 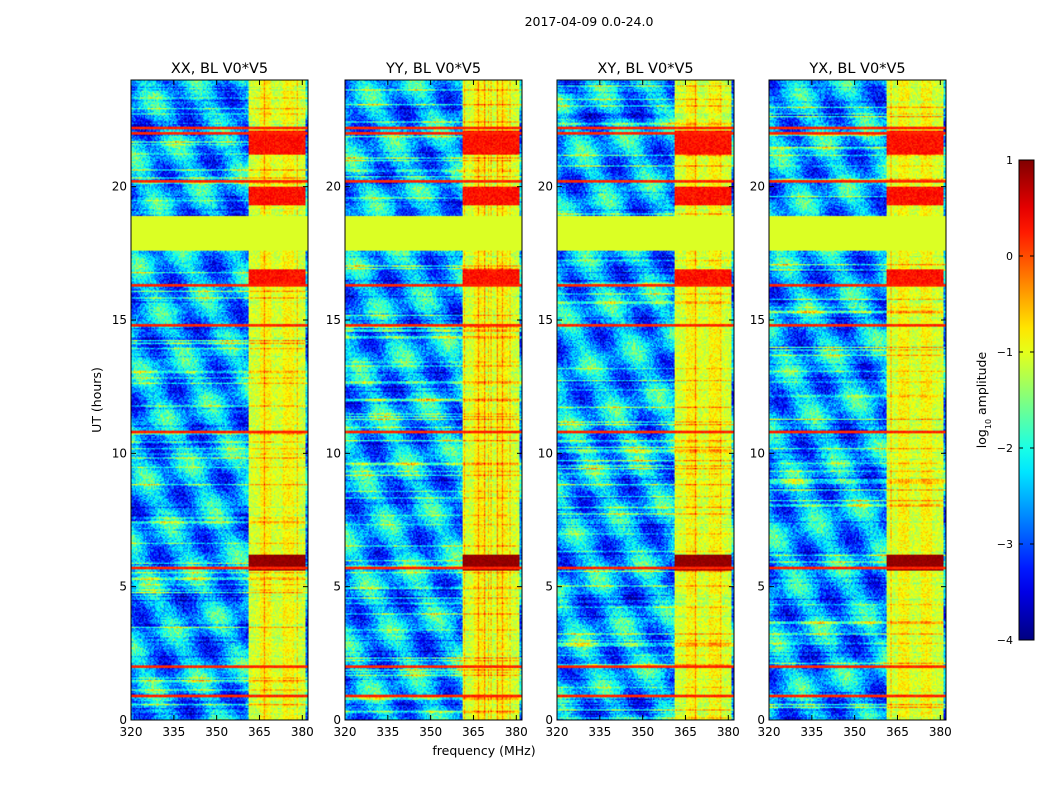 What do you see at coordinates (96, 400) in the screenshot?
I see `y-axis-label: UT (hours)` at bounding box center [96, 400].